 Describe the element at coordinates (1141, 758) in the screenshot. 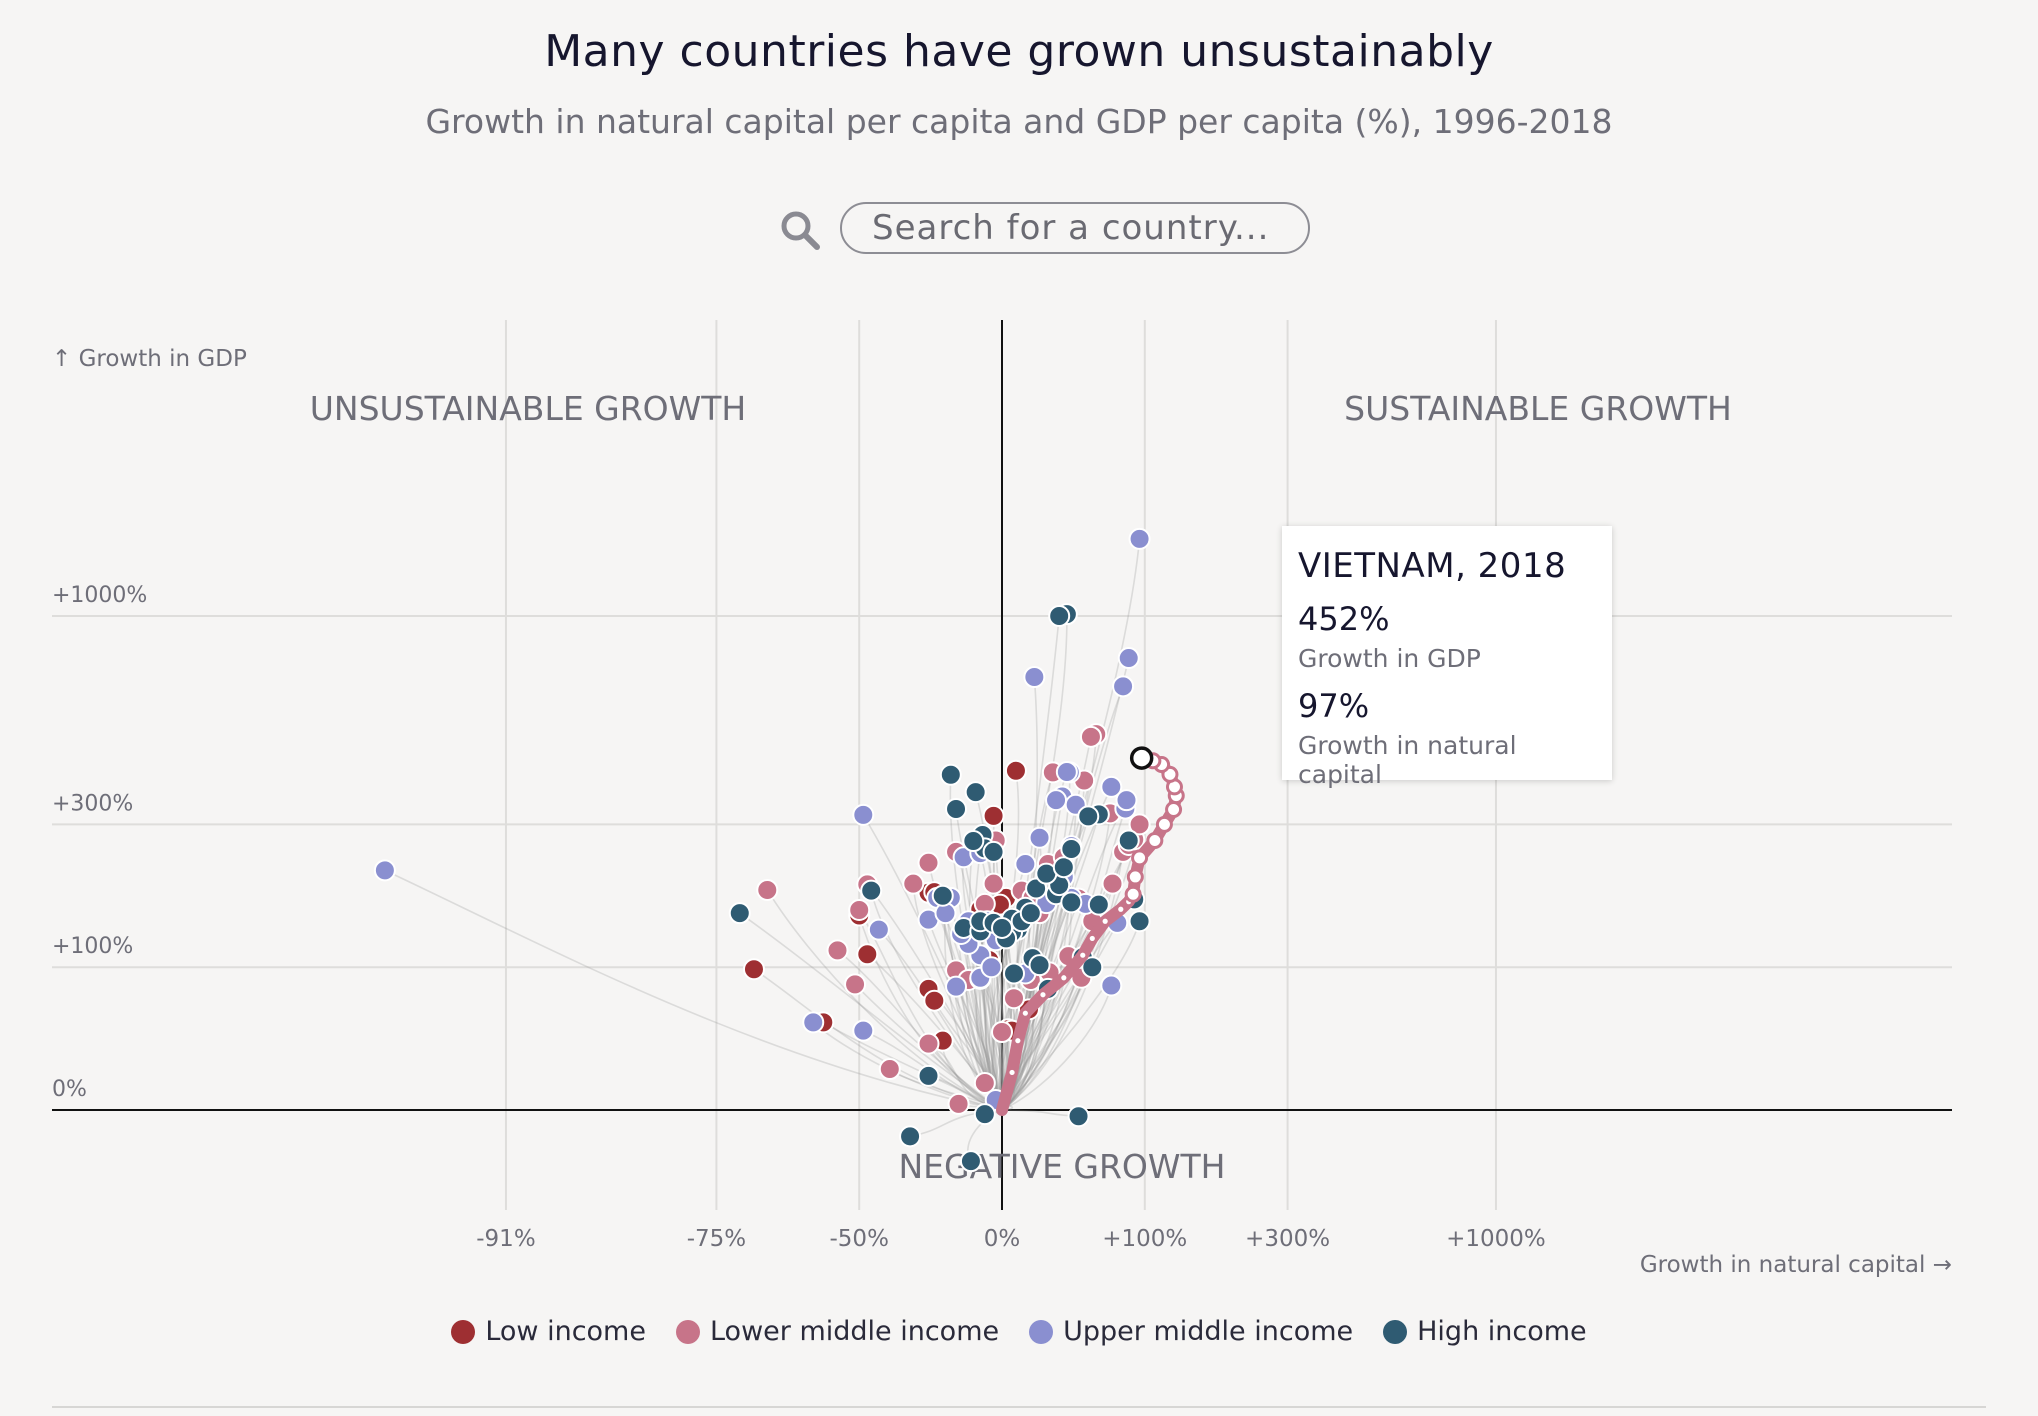

I see `vietnam-point-selected` at that location.